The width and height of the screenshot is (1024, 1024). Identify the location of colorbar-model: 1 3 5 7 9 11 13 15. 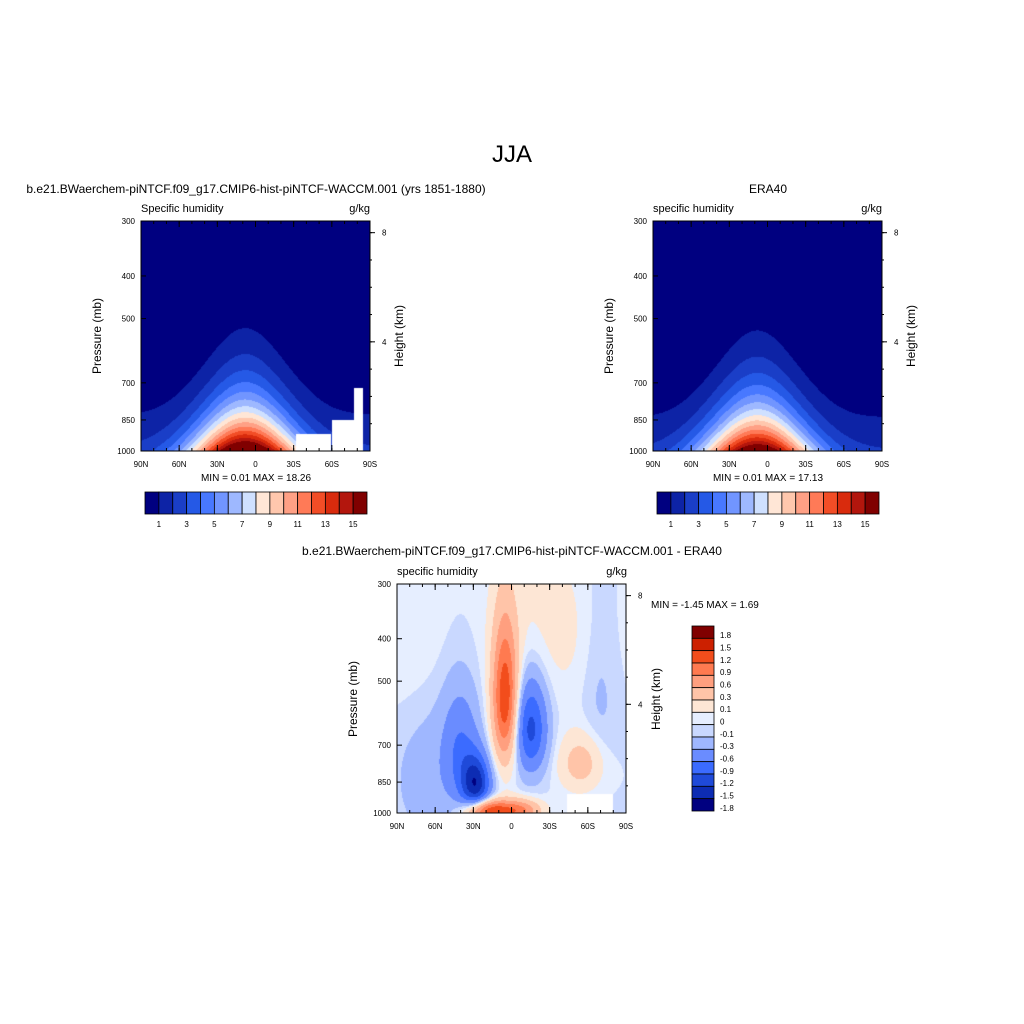
(256, 510).